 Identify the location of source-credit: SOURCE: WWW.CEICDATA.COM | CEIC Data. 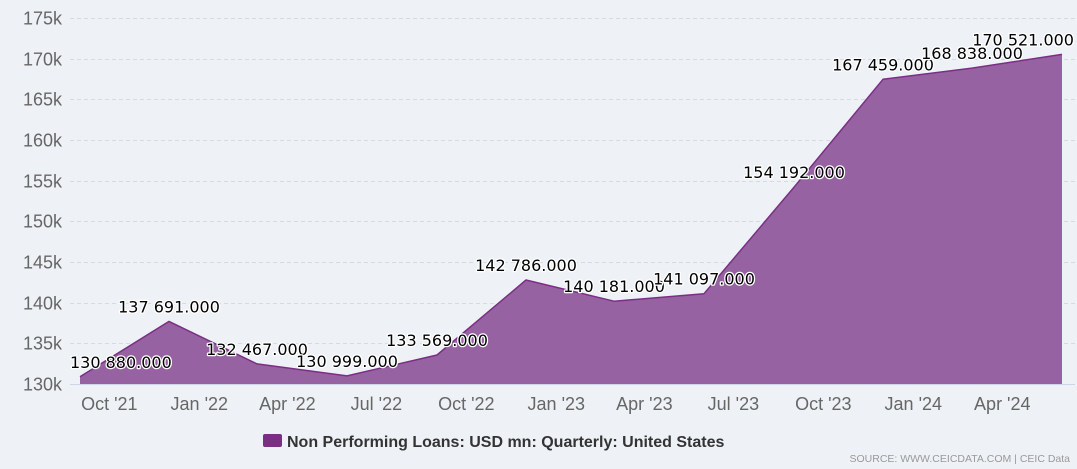
(959, 459).